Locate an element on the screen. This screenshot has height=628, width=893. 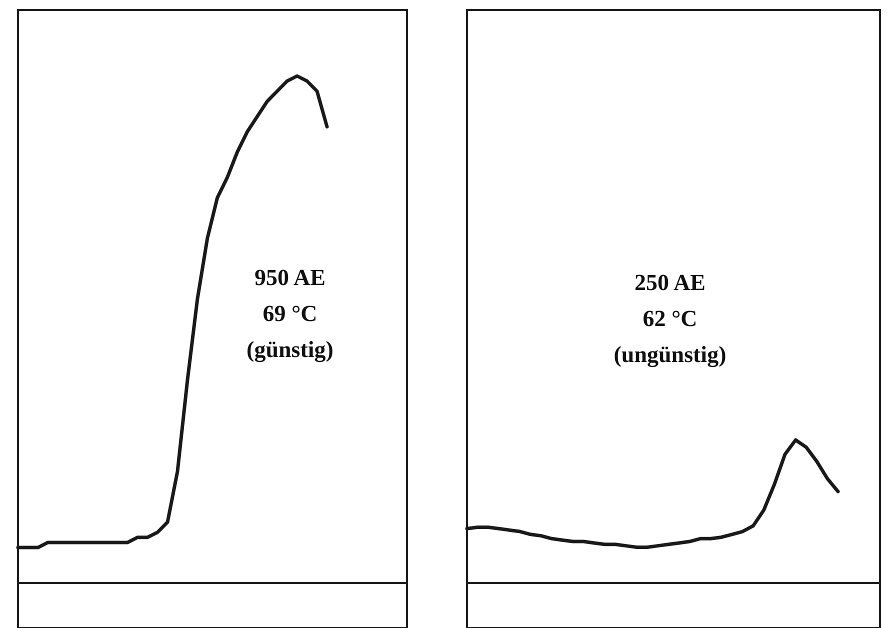
text: 250 AE is located at coordinates (670, 282).